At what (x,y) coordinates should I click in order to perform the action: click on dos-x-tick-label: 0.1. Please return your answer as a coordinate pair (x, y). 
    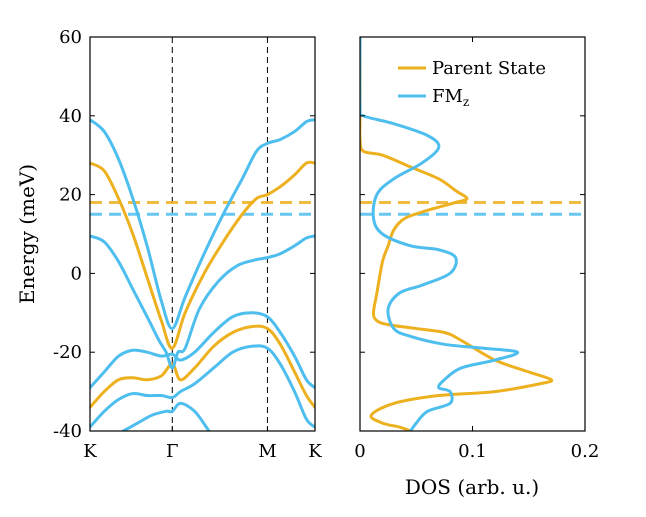
    Looking at the image, I should click on (472, 451).